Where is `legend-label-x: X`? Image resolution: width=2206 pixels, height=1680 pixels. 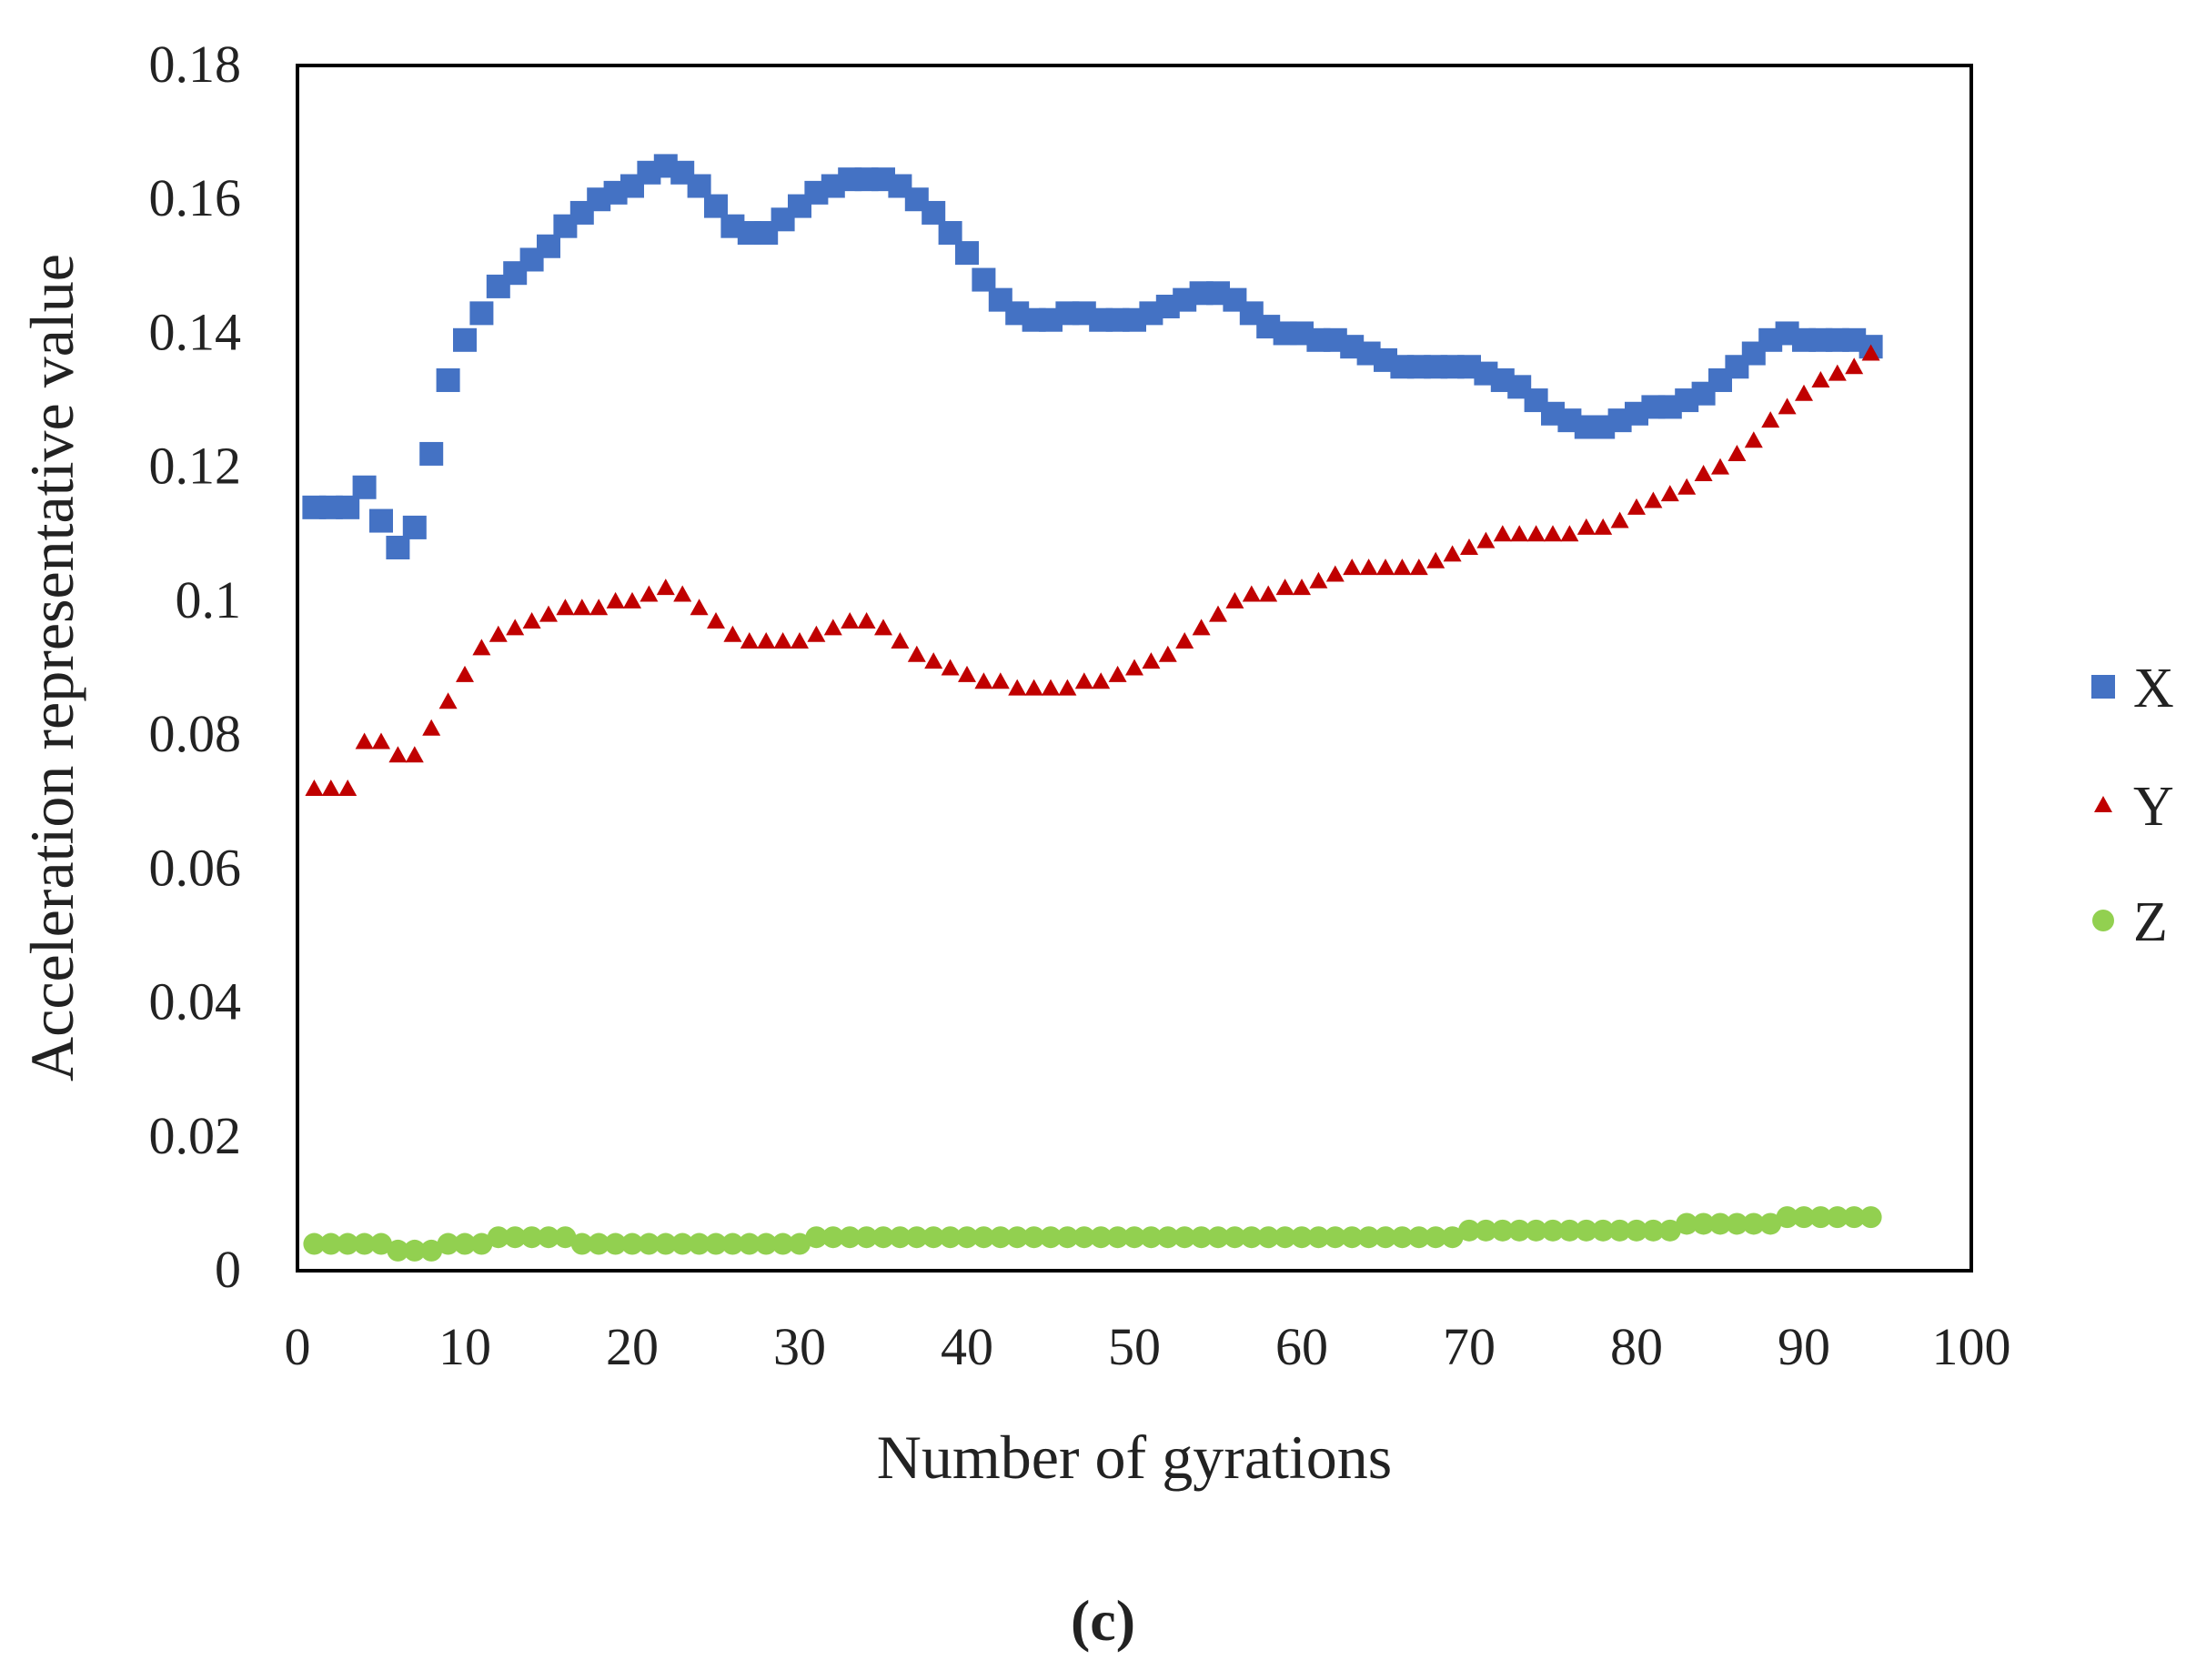
legend-label-x: X is located at coordinates (2153, 689).